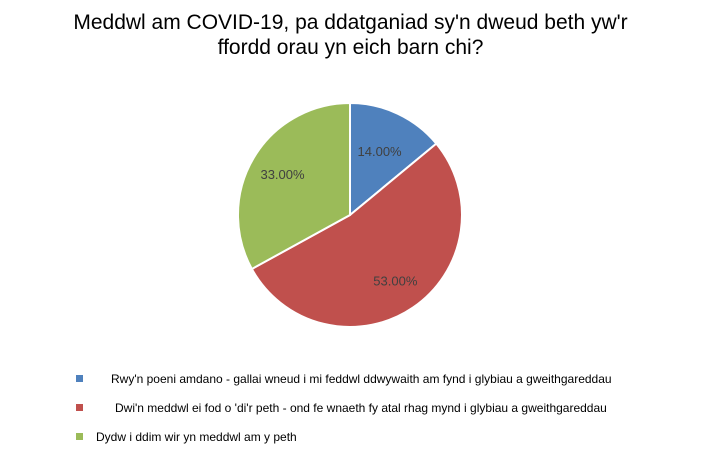  Describe the element at coordinates (282, 174) in the screenshot. I see `pie-data-label: 33.00%` at that location.